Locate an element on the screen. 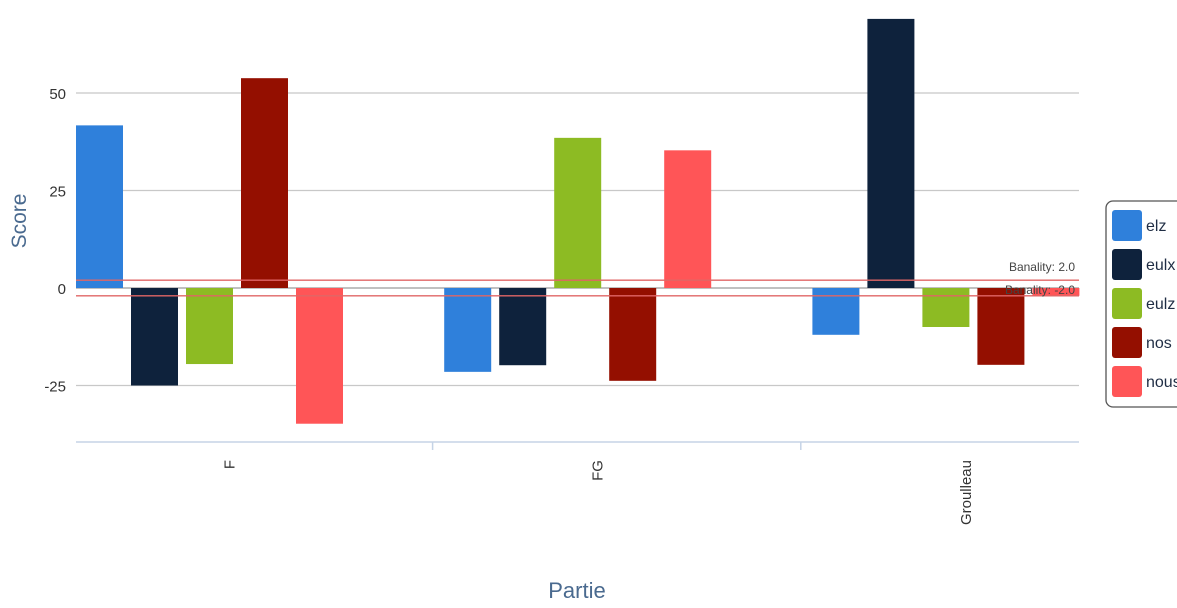  bar-elz-fg is located at coordinates (468, 330).